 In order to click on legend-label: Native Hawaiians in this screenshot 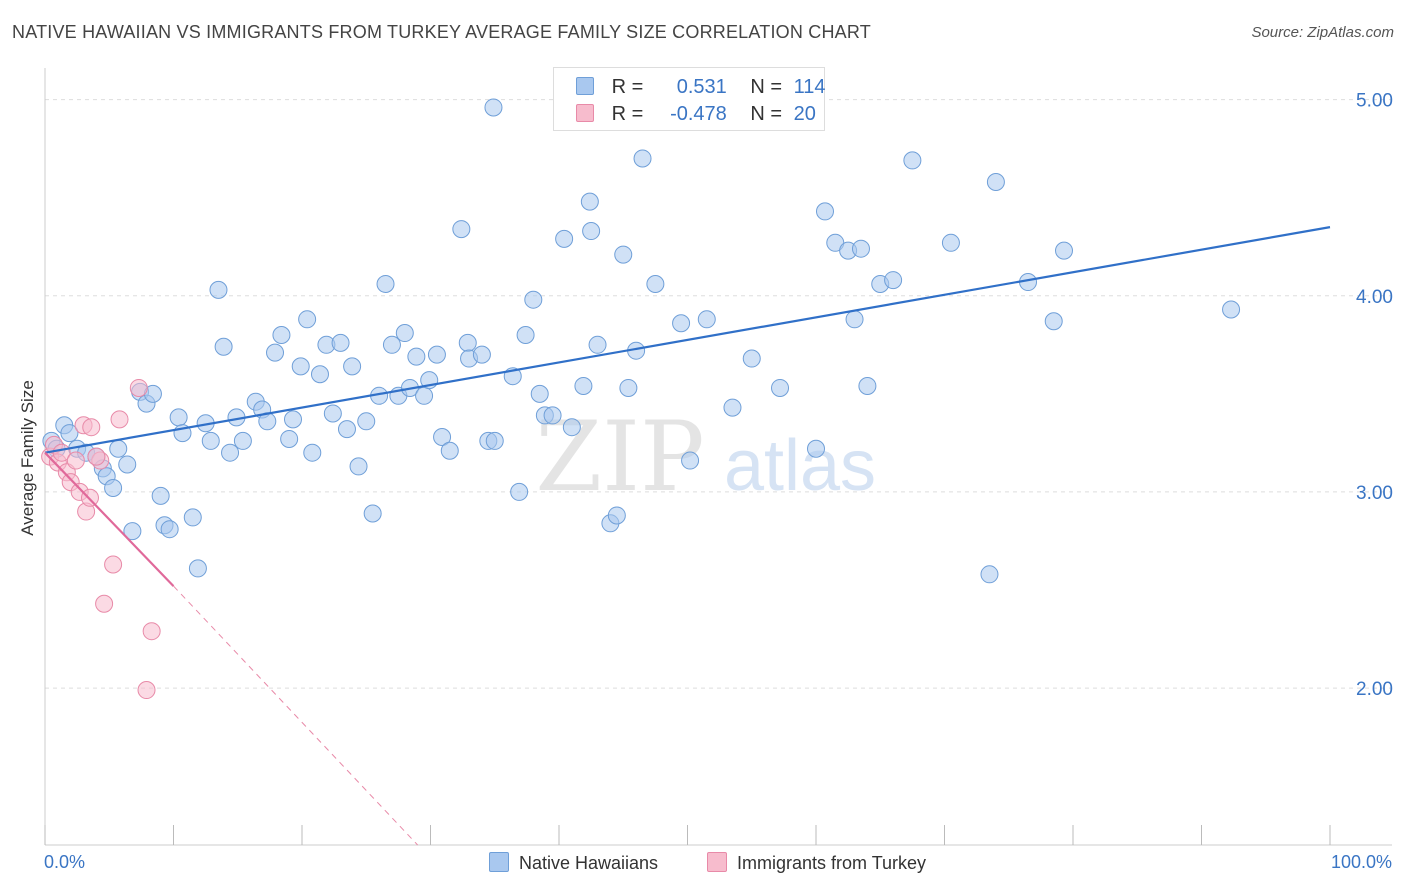, I will do `click(589, 863)`.